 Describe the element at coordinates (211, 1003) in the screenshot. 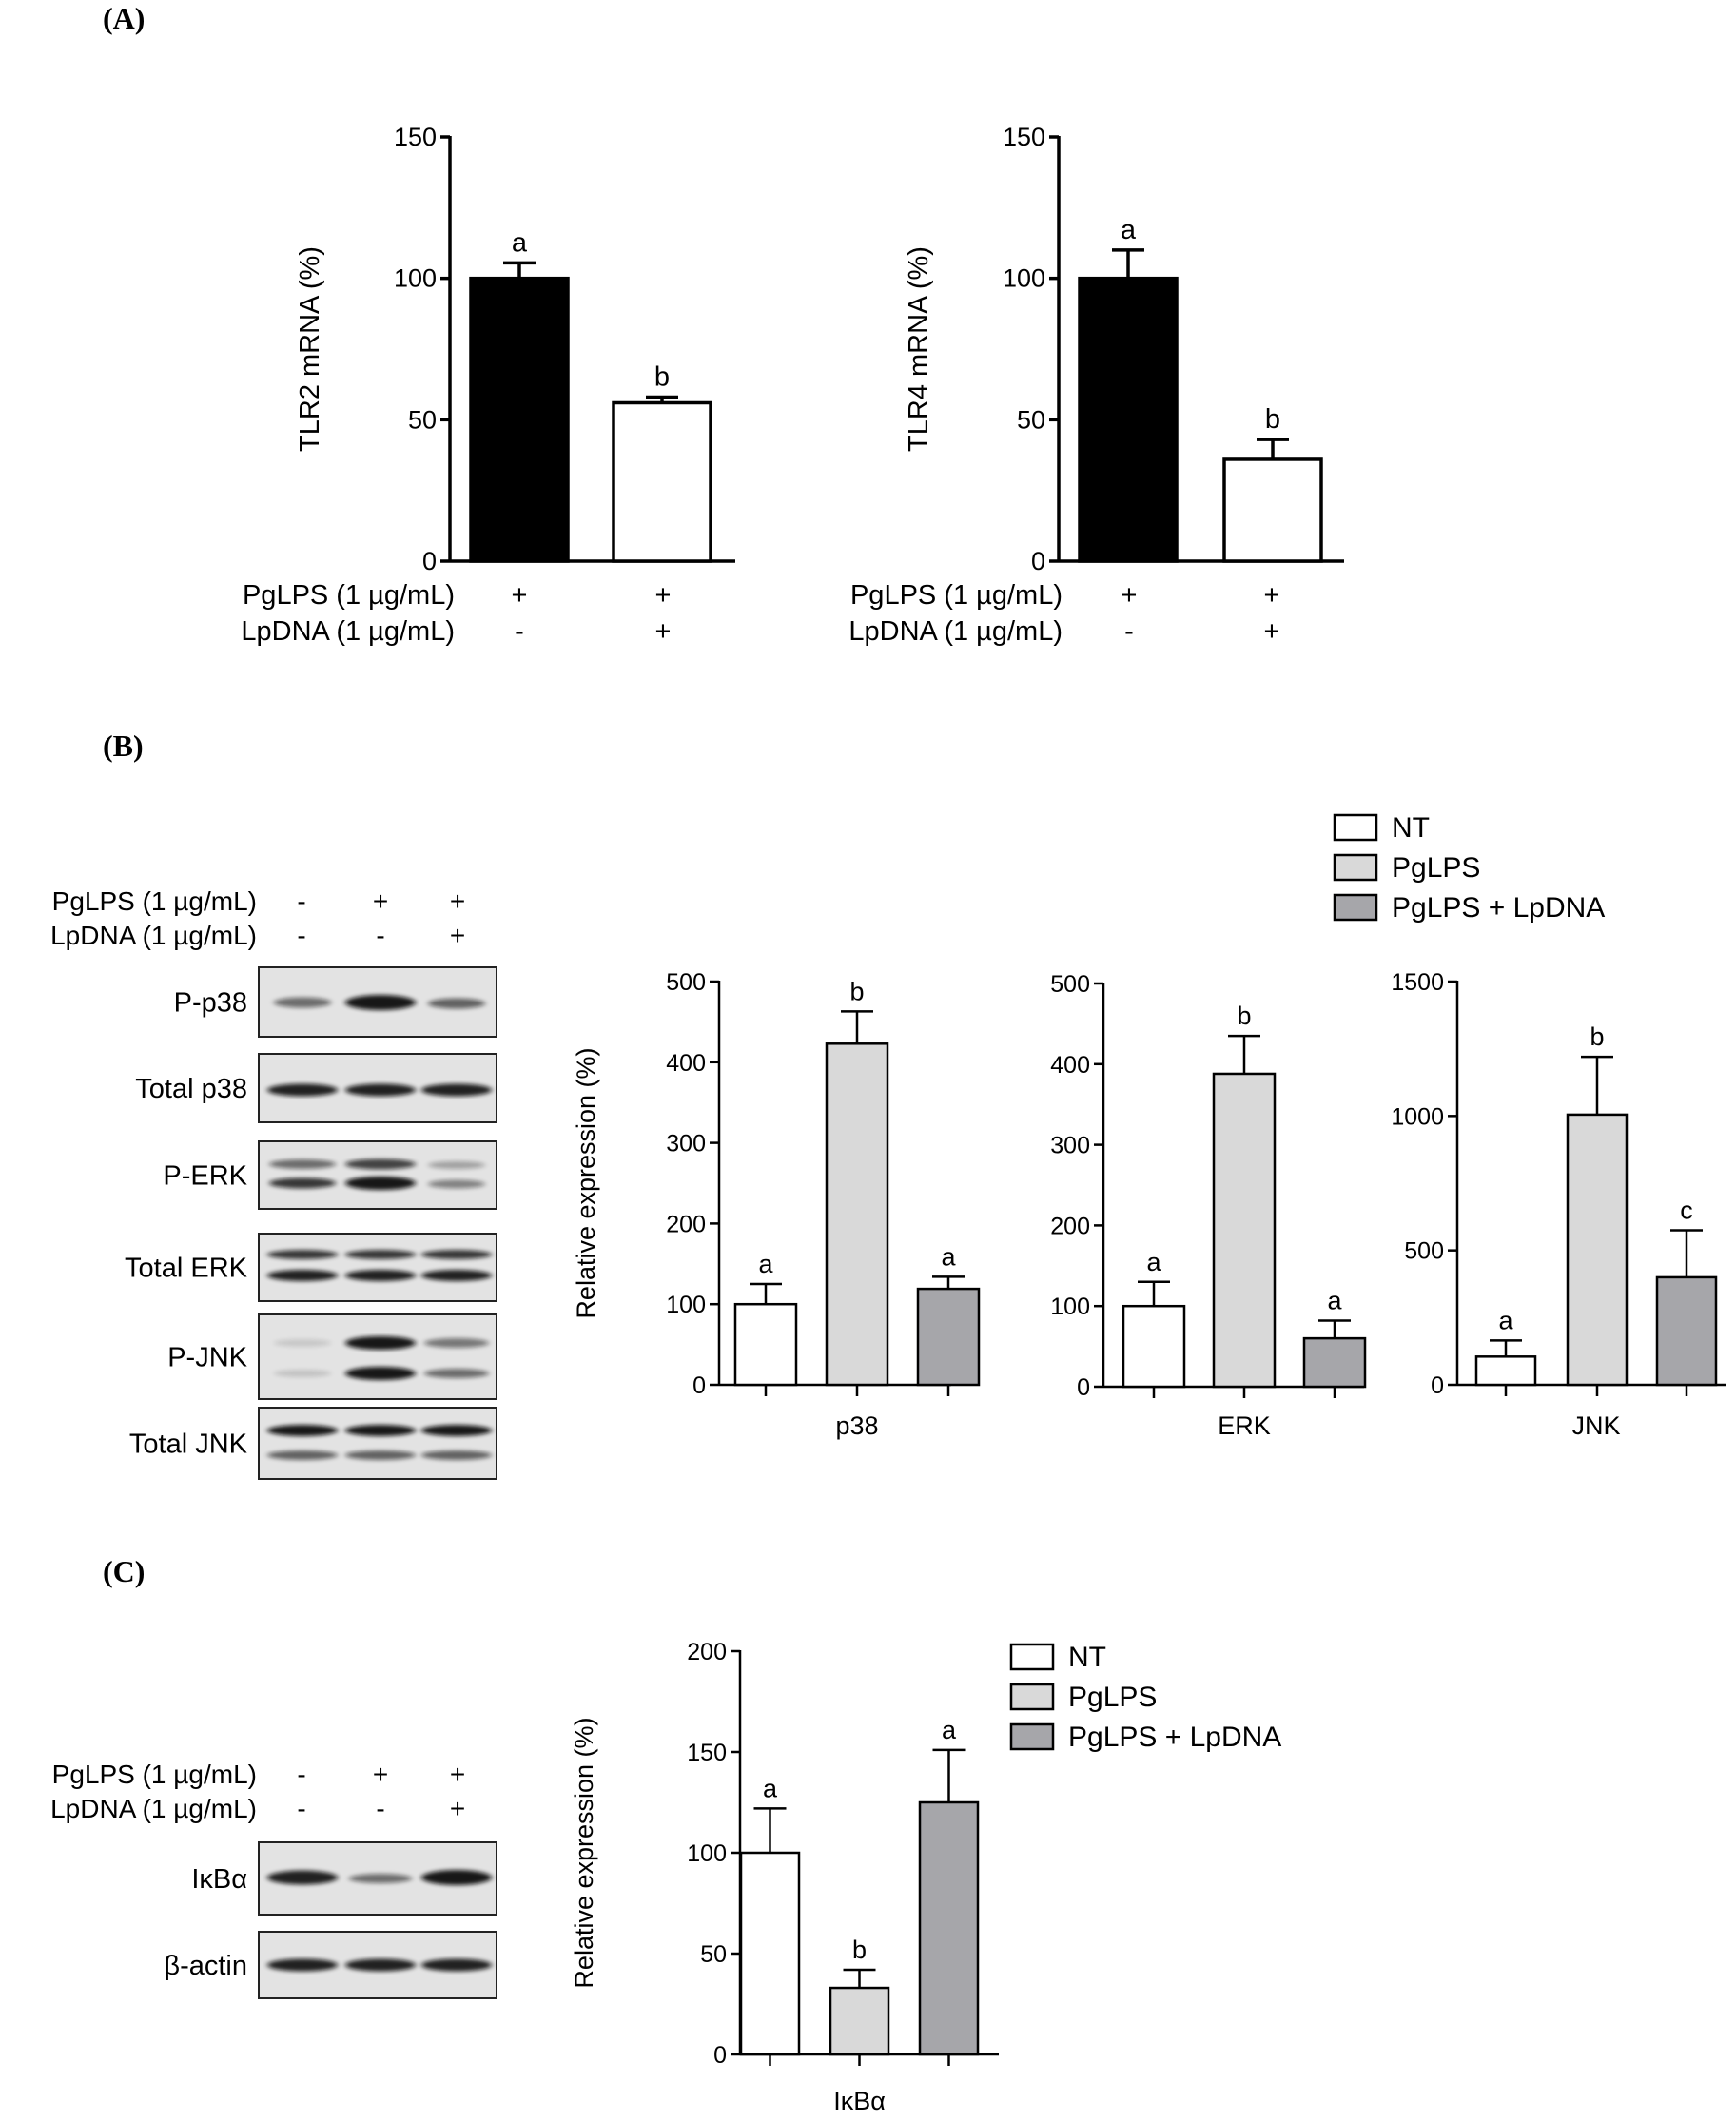

I see `blot-label: P-p38` at that location.